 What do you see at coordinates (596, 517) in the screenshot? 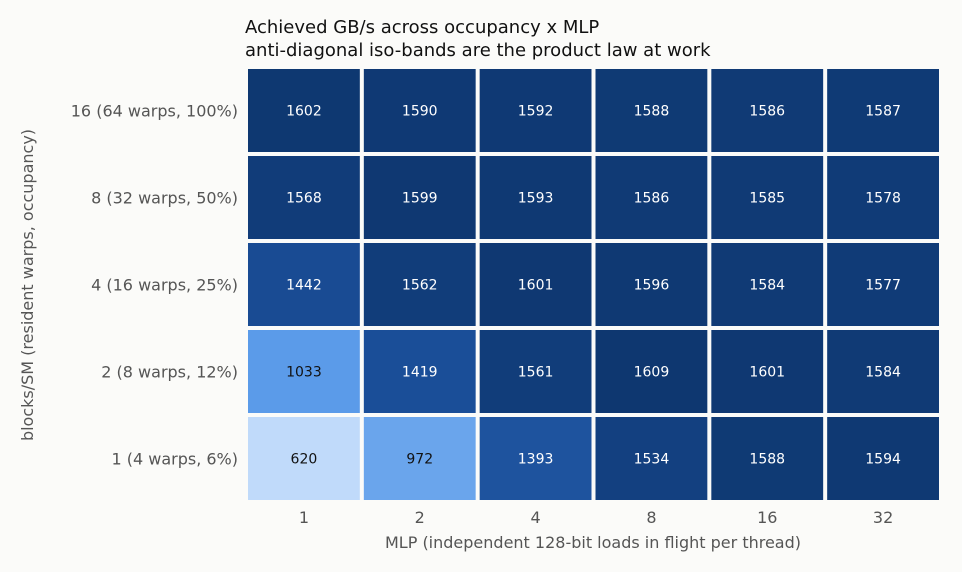
I see `x-tick-labels: 1 2 4 8 16 32` at bounding box center [596, 517].